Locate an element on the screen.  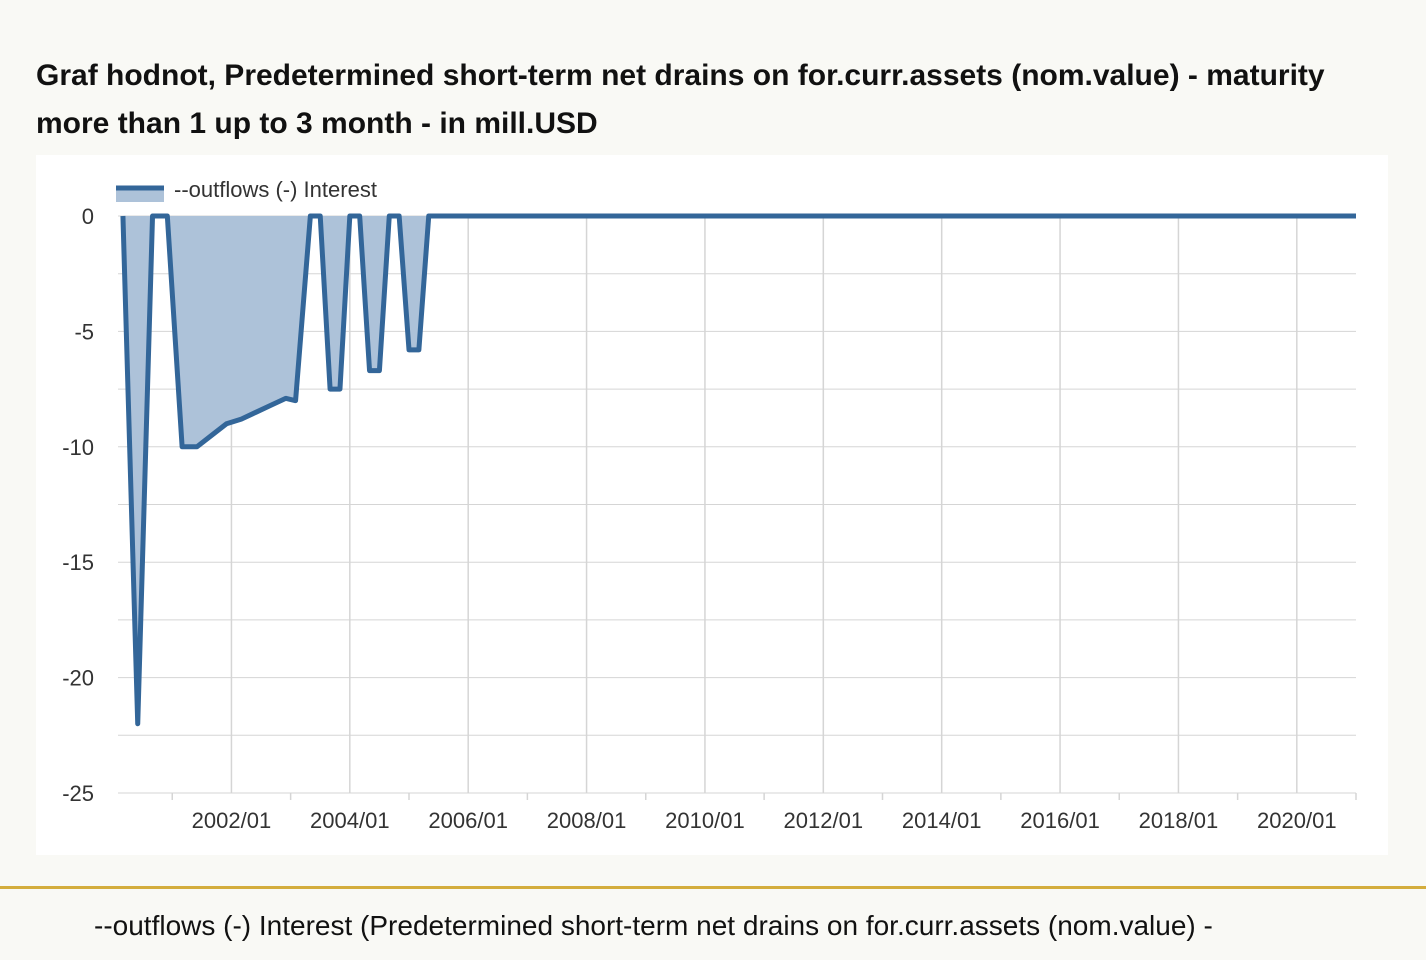
x-tick-label: 2004/01 is located at coordinates (350, 820).